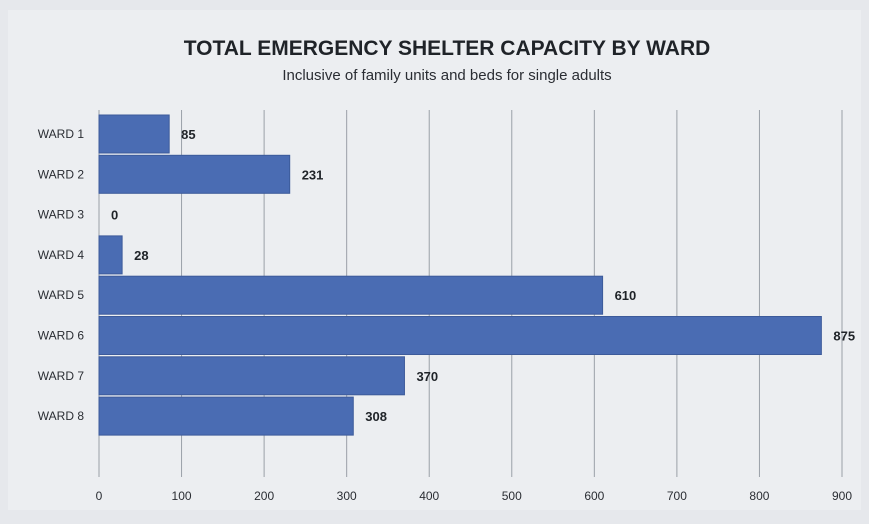  I want to click on x-tick-label: 700, so click(677, 496).